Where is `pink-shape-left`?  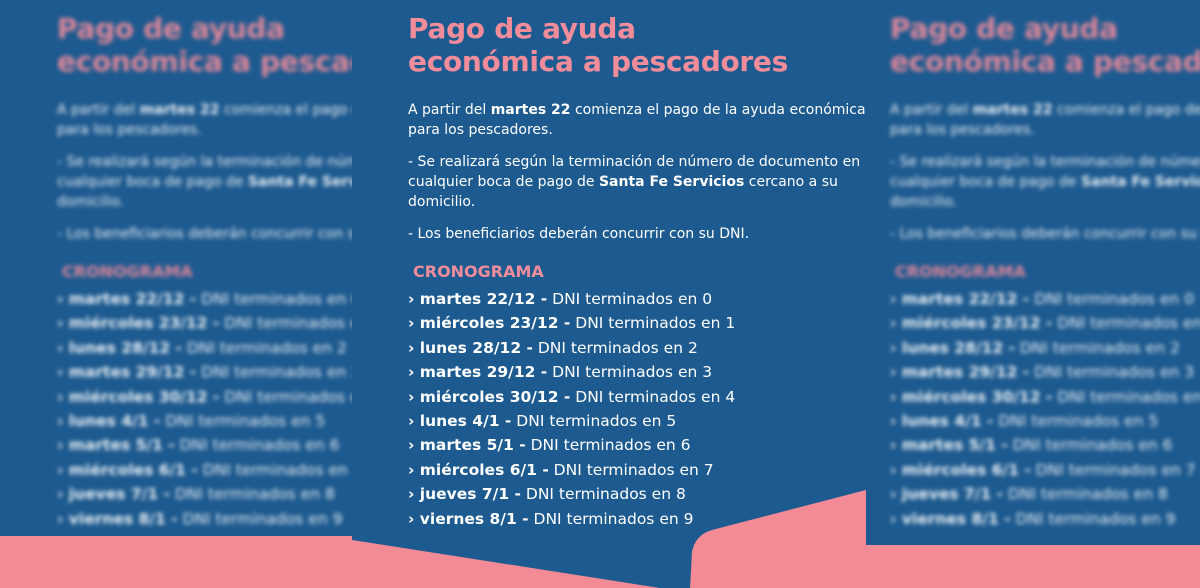
pink-shape-left is located at coordinates (330, 562).